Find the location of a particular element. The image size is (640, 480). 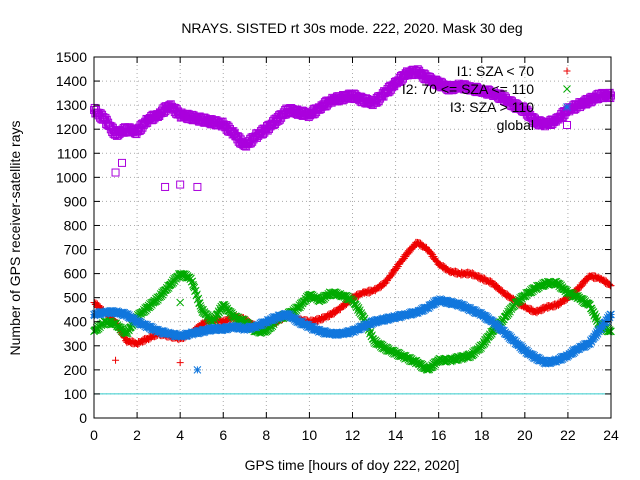

series-global is located at coordinates (352, 108).